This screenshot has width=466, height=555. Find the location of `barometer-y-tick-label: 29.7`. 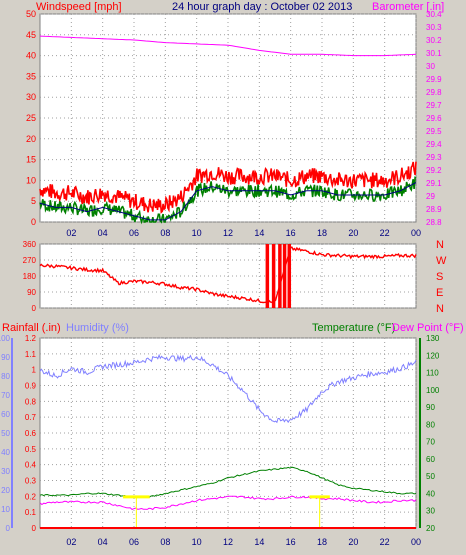

barometer-y-tick-label: 29.7 is located at coordinates (434, 105).